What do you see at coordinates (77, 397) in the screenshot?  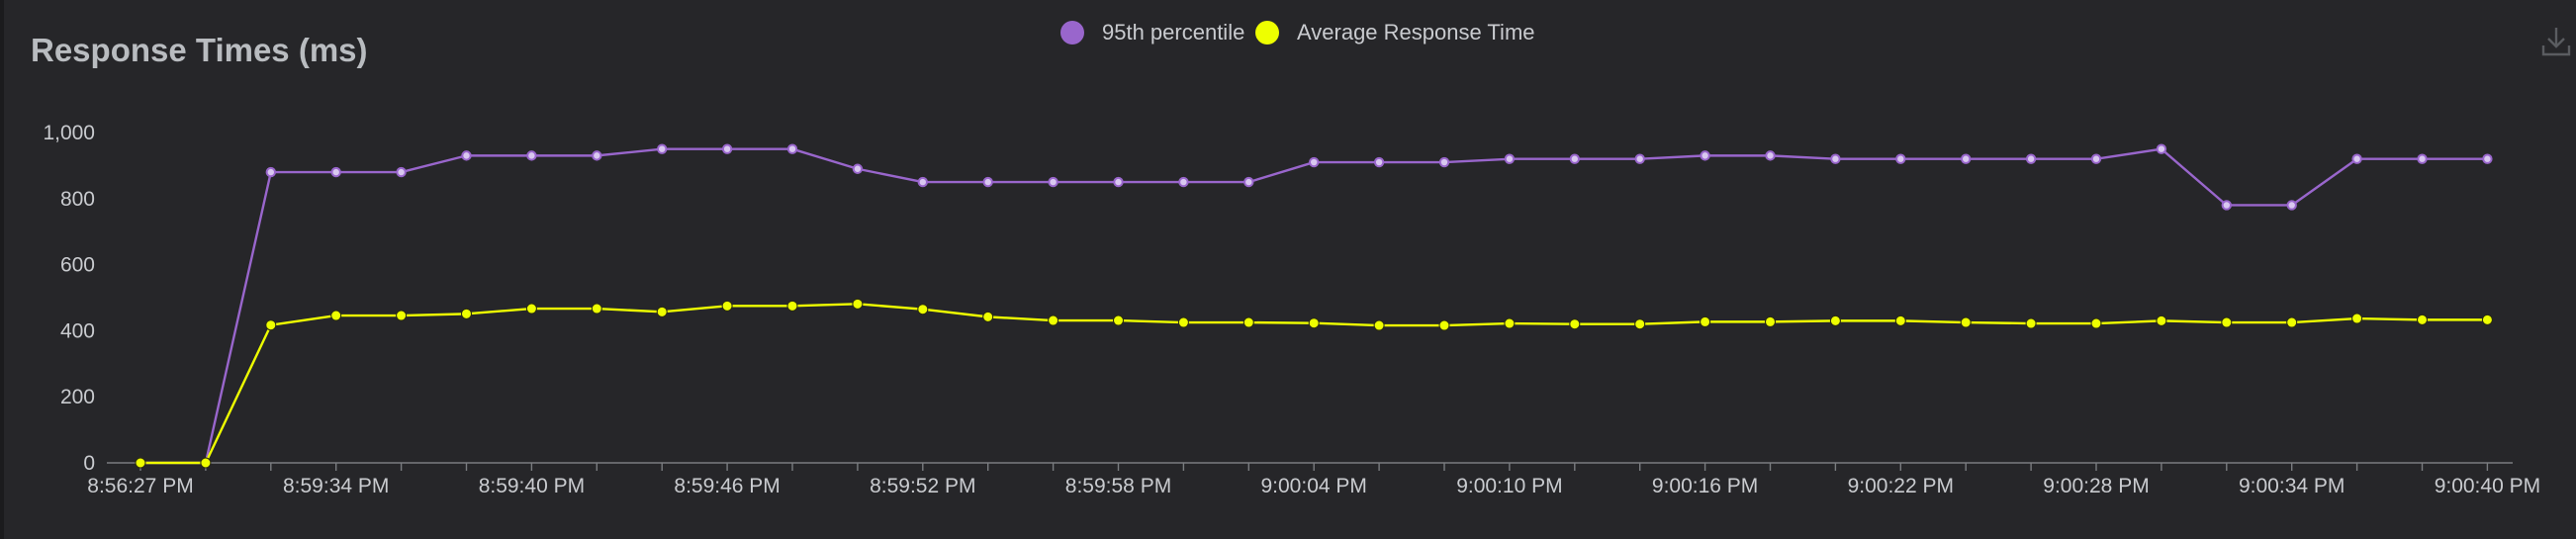 I see `y-tick-label: 200` at bounding box center [77, 397].